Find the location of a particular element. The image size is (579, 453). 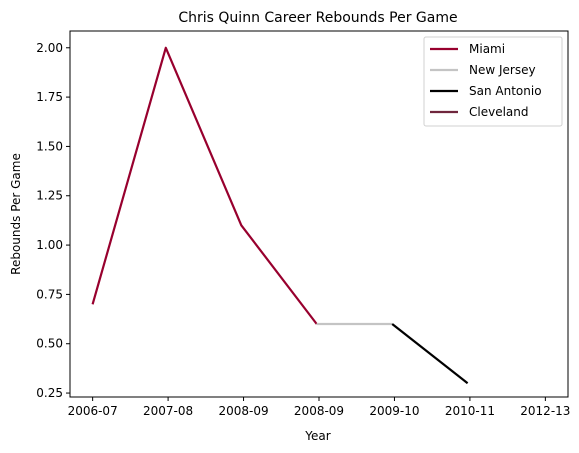

x-tick-label: 2007-08 is located at coordinates (168, 411).